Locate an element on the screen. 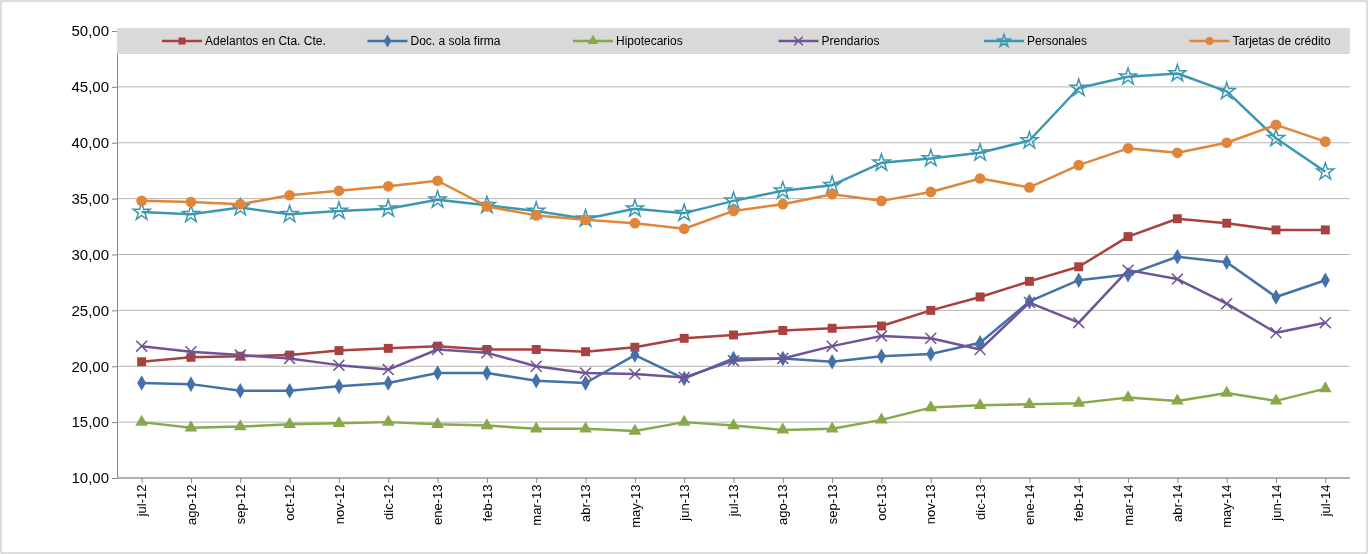 This screenshot has height=554, width=1368. y-tick-label: 50,00 is located at coordinates (90, 31).